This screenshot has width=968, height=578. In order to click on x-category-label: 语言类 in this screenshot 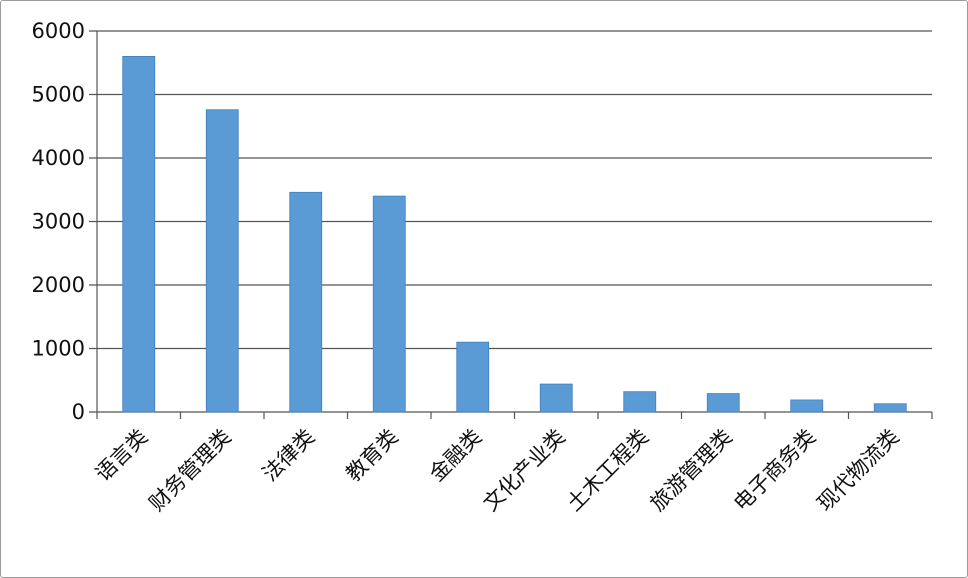, I will do `click(122, 456)`.